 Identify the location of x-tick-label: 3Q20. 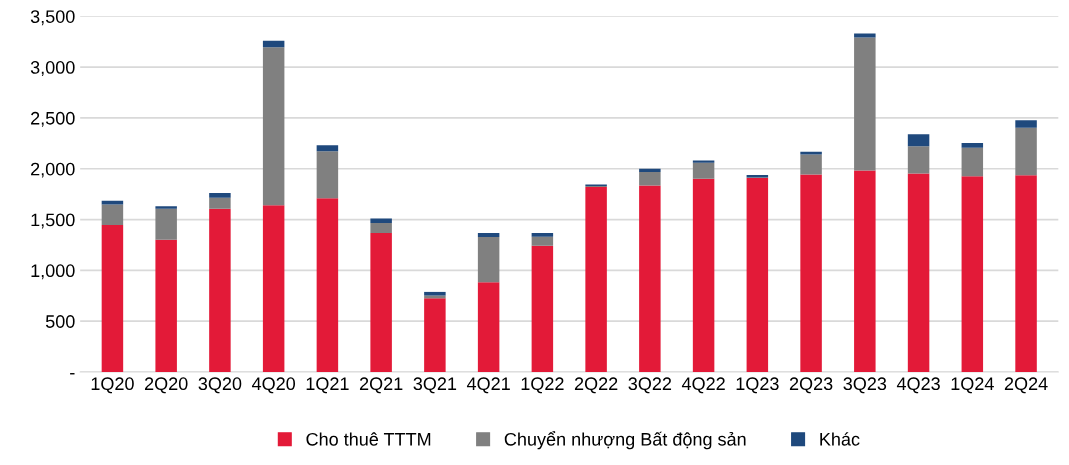
(220, 385).